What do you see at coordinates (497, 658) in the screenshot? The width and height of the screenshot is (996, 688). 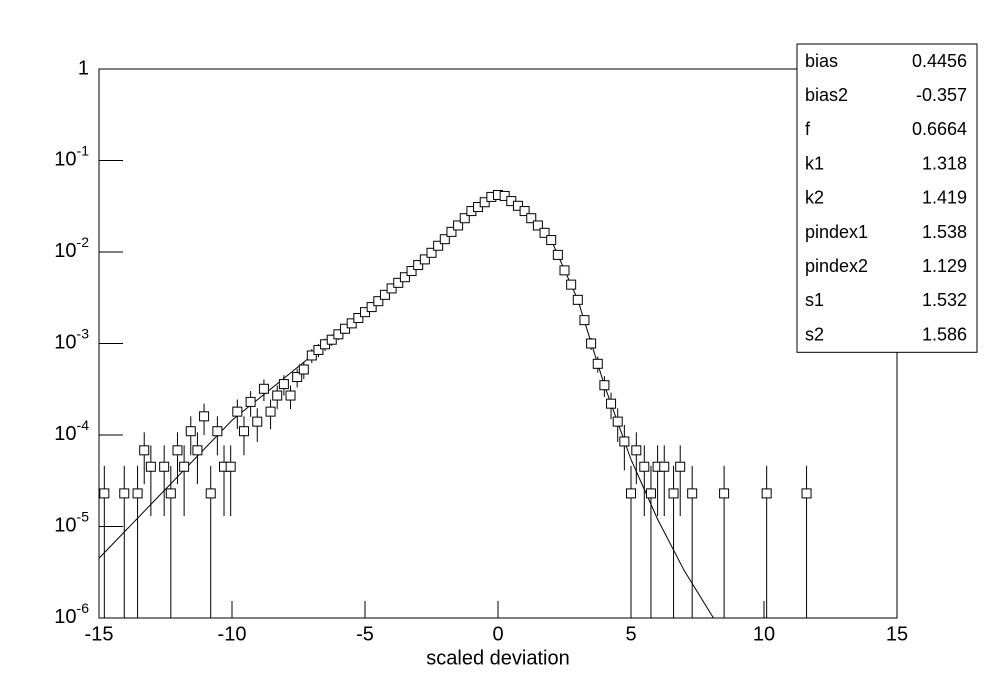 I see `x-axis-title: scaled deviation` at bounding box center [497, 658].